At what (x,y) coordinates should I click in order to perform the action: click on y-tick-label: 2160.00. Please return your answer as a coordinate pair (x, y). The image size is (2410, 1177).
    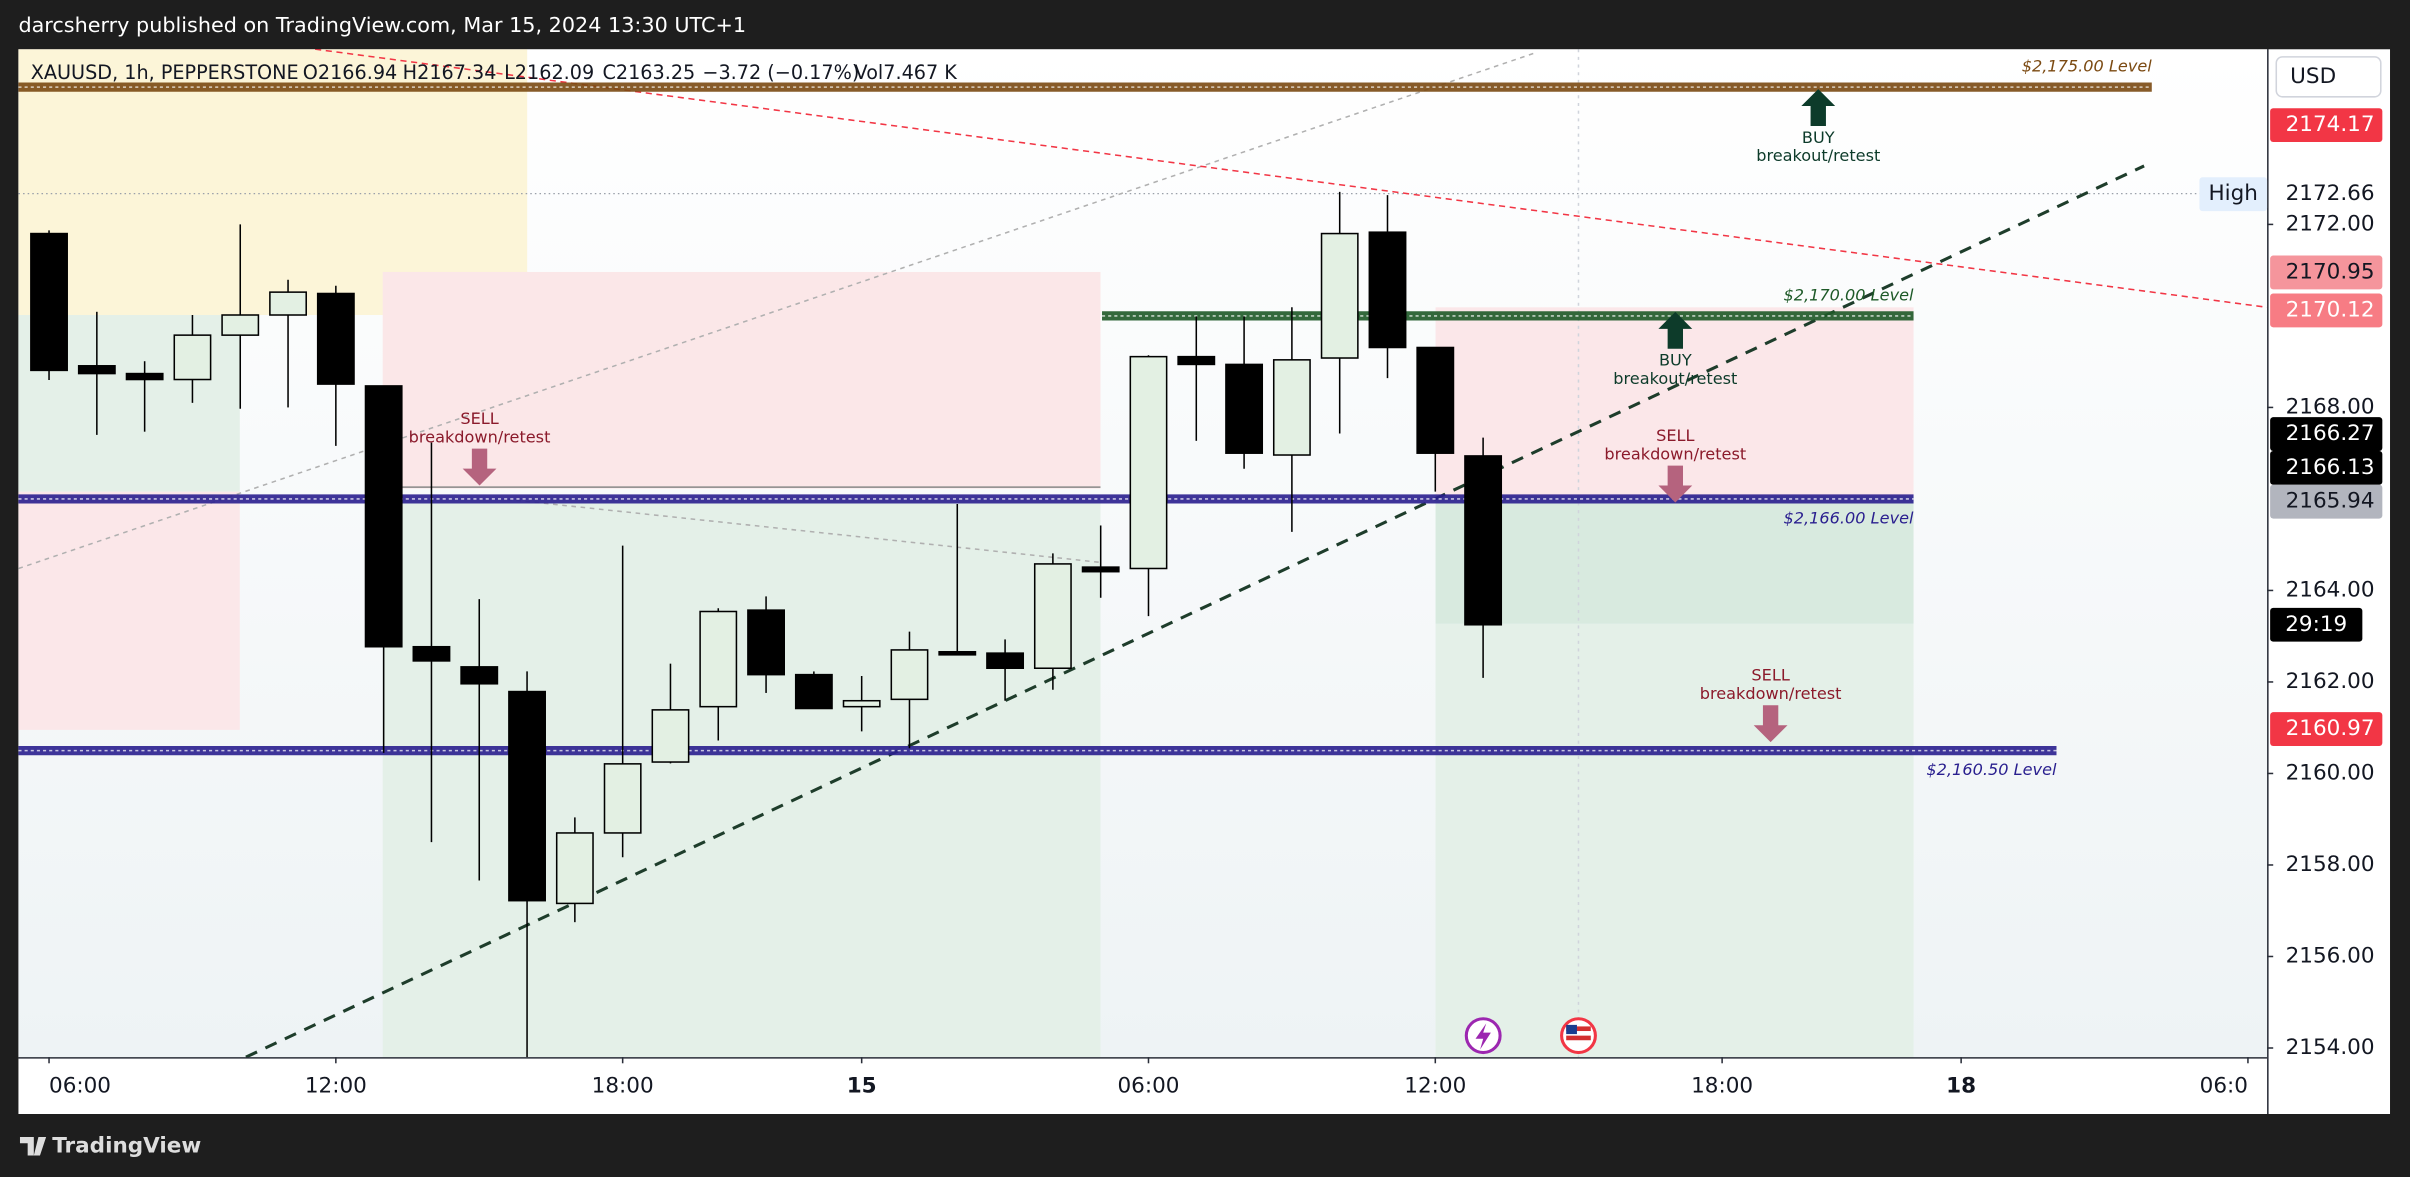
    Looking at the image, I should click on (2330, 772).